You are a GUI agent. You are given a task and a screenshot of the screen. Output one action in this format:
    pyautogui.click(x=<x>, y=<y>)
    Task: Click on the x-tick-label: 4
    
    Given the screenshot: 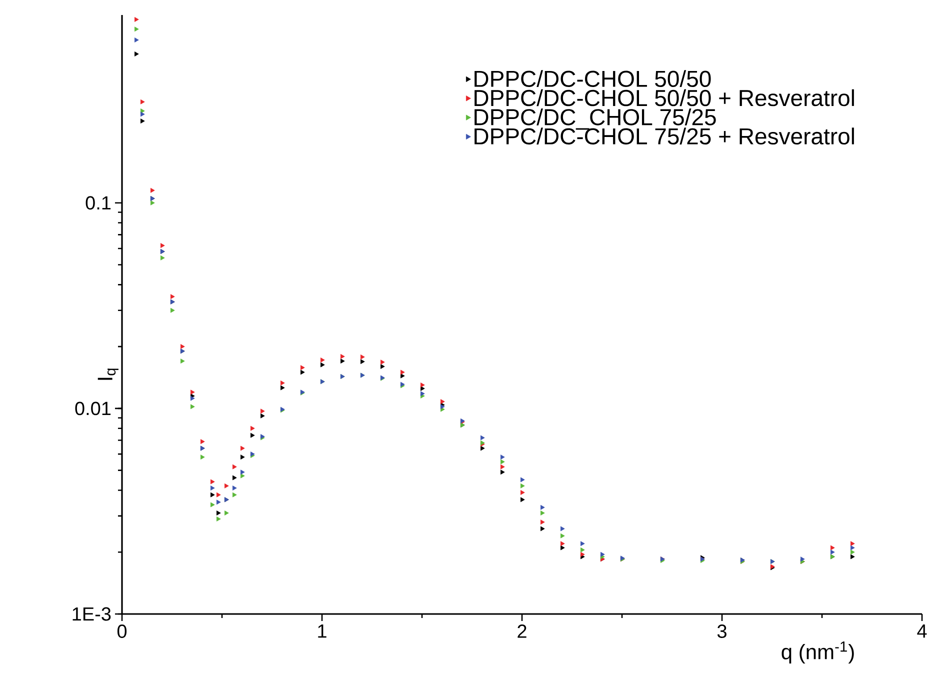 What is the action you would take?
    pyautogui.click(x=922, y=631)
    